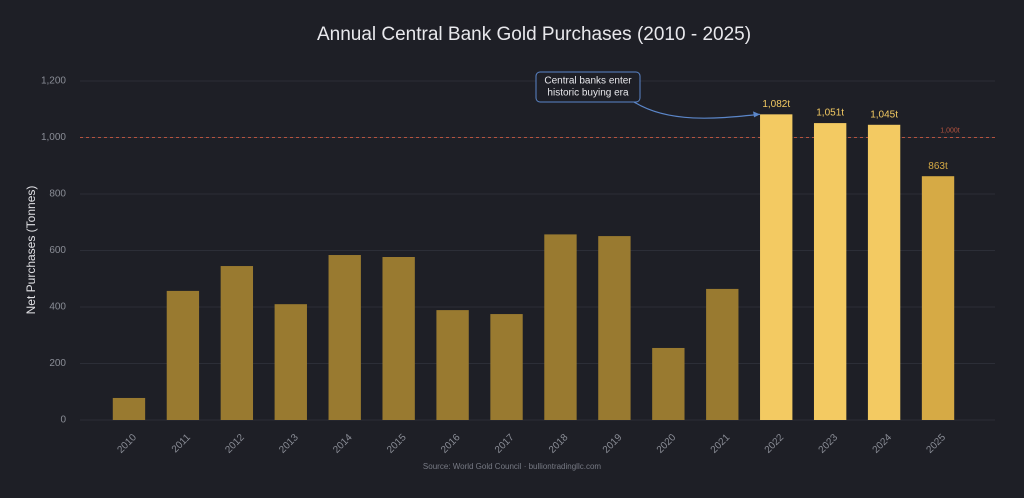  I want to click on value-label: 863t, so click(938, 166).